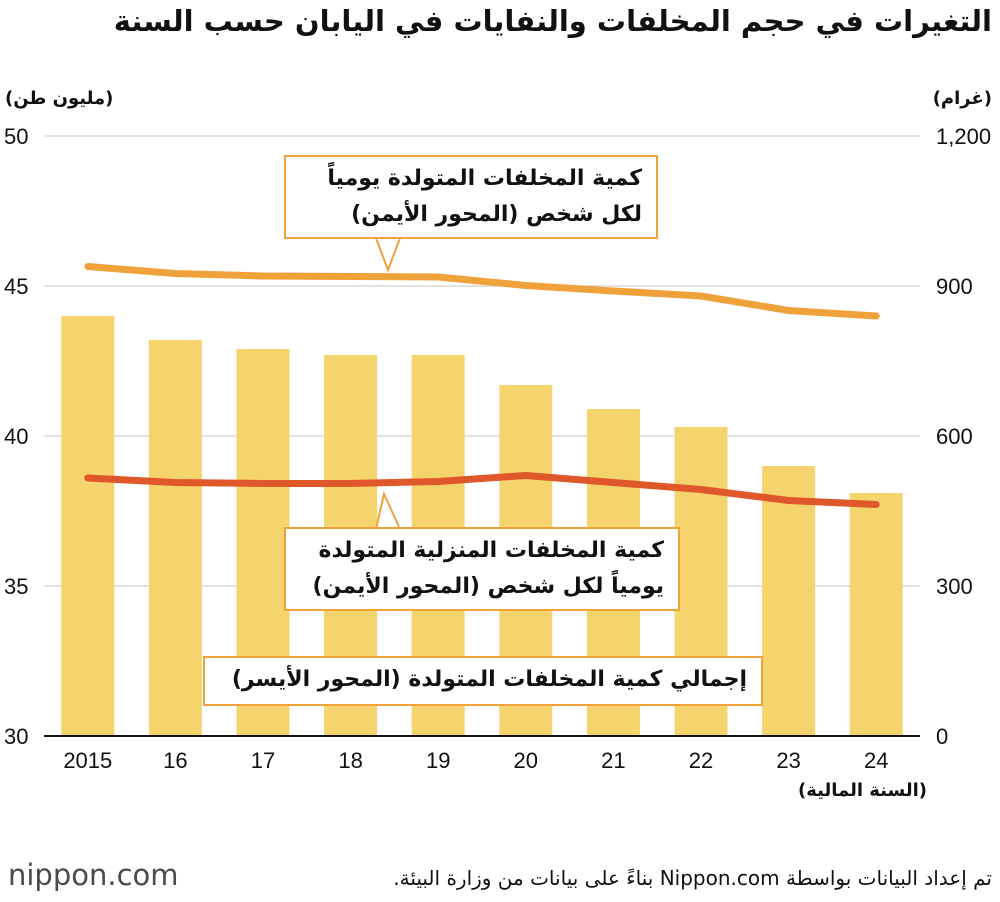 The height and width of the screenshot is (902, 1000). What do you see at coordinates (954, 436) in the screenshot?
I see `right-axis-tick-label: 600` at bounding box center [954, 436].